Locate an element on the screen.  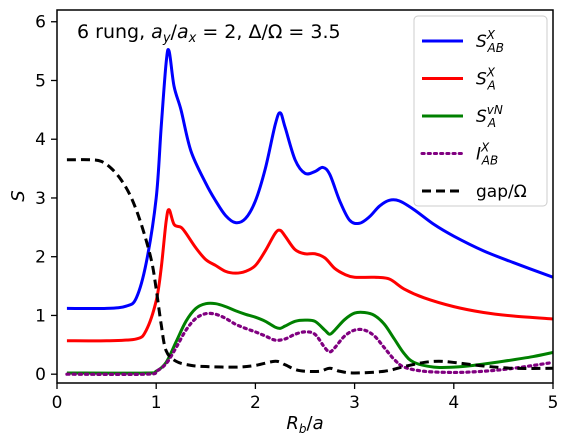
x-tick-label: 4 is located at coordinates (453, 403).